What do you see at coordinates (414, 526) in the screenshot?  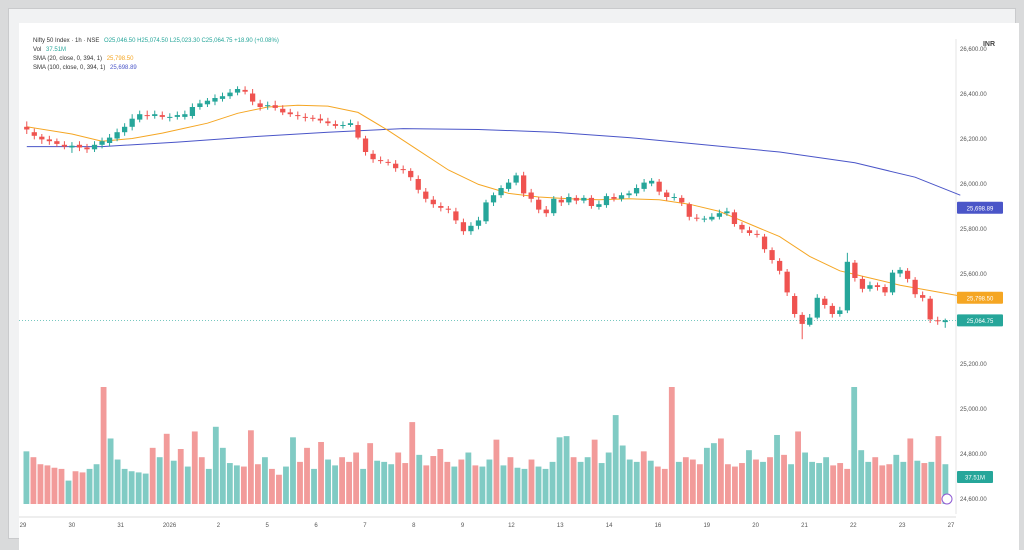 I see `x-tick-label: 8` at bounding box center [414, 526].